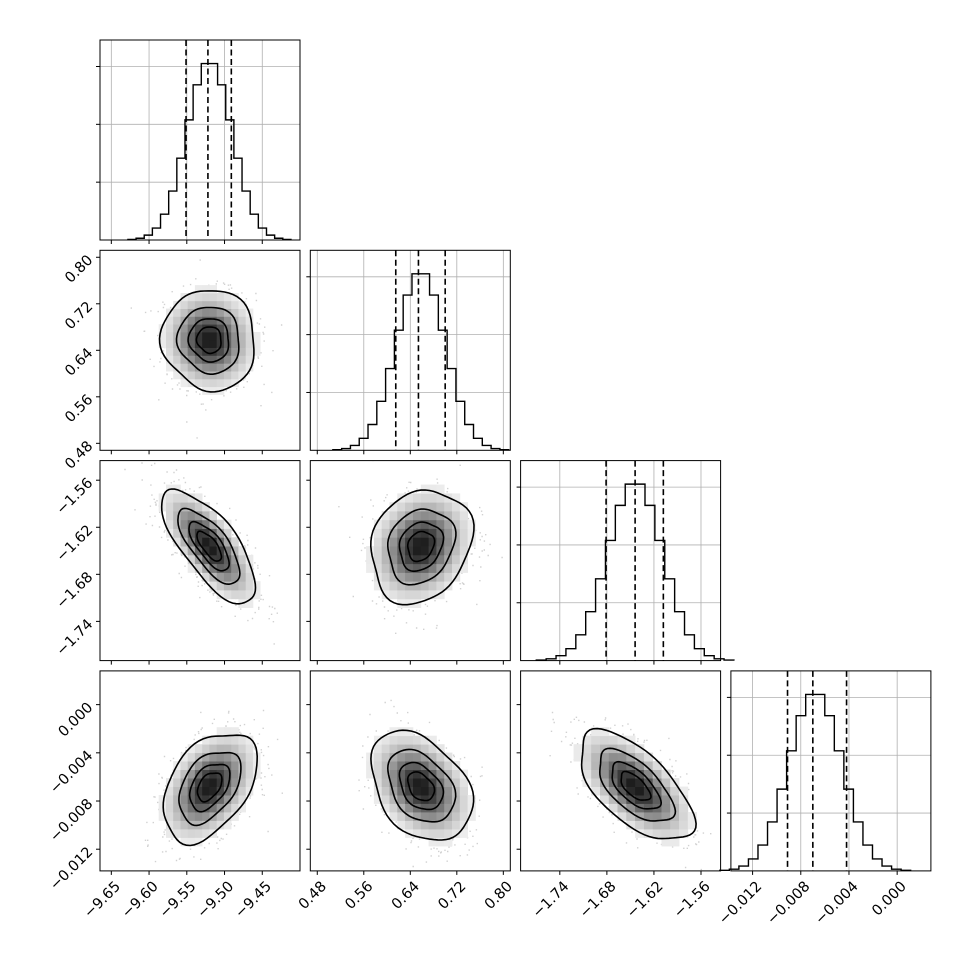  Describe the element at coordinates (740, 903) in the screenshot. I see `xtick-label-3-0: −0.012` at that location.